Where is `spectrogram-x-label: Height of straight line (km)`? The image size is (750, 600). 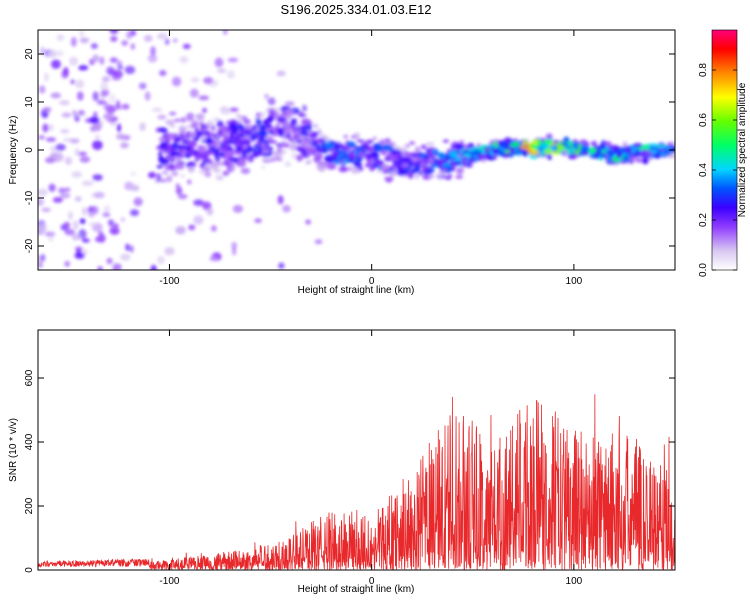 spectrogram-x-label: Height of straight line (km) is located at coordinates (356, 290).